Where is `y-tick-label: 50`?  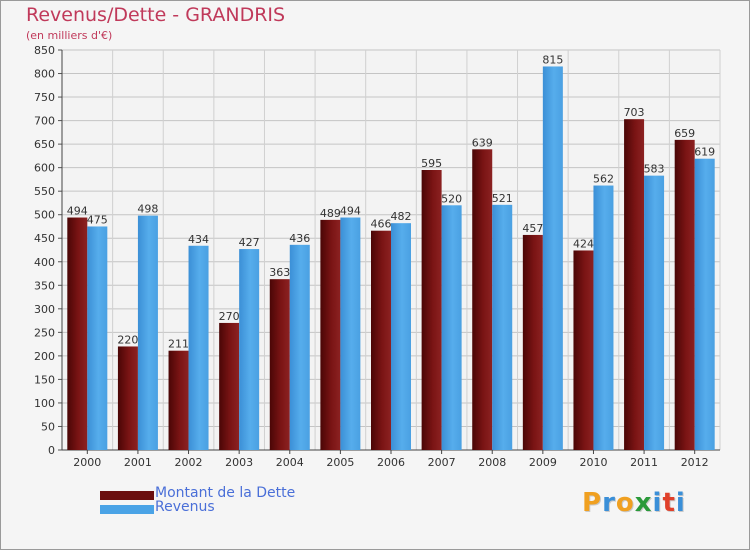
y-tick-label: 50 is located at coordinates (48, 426).